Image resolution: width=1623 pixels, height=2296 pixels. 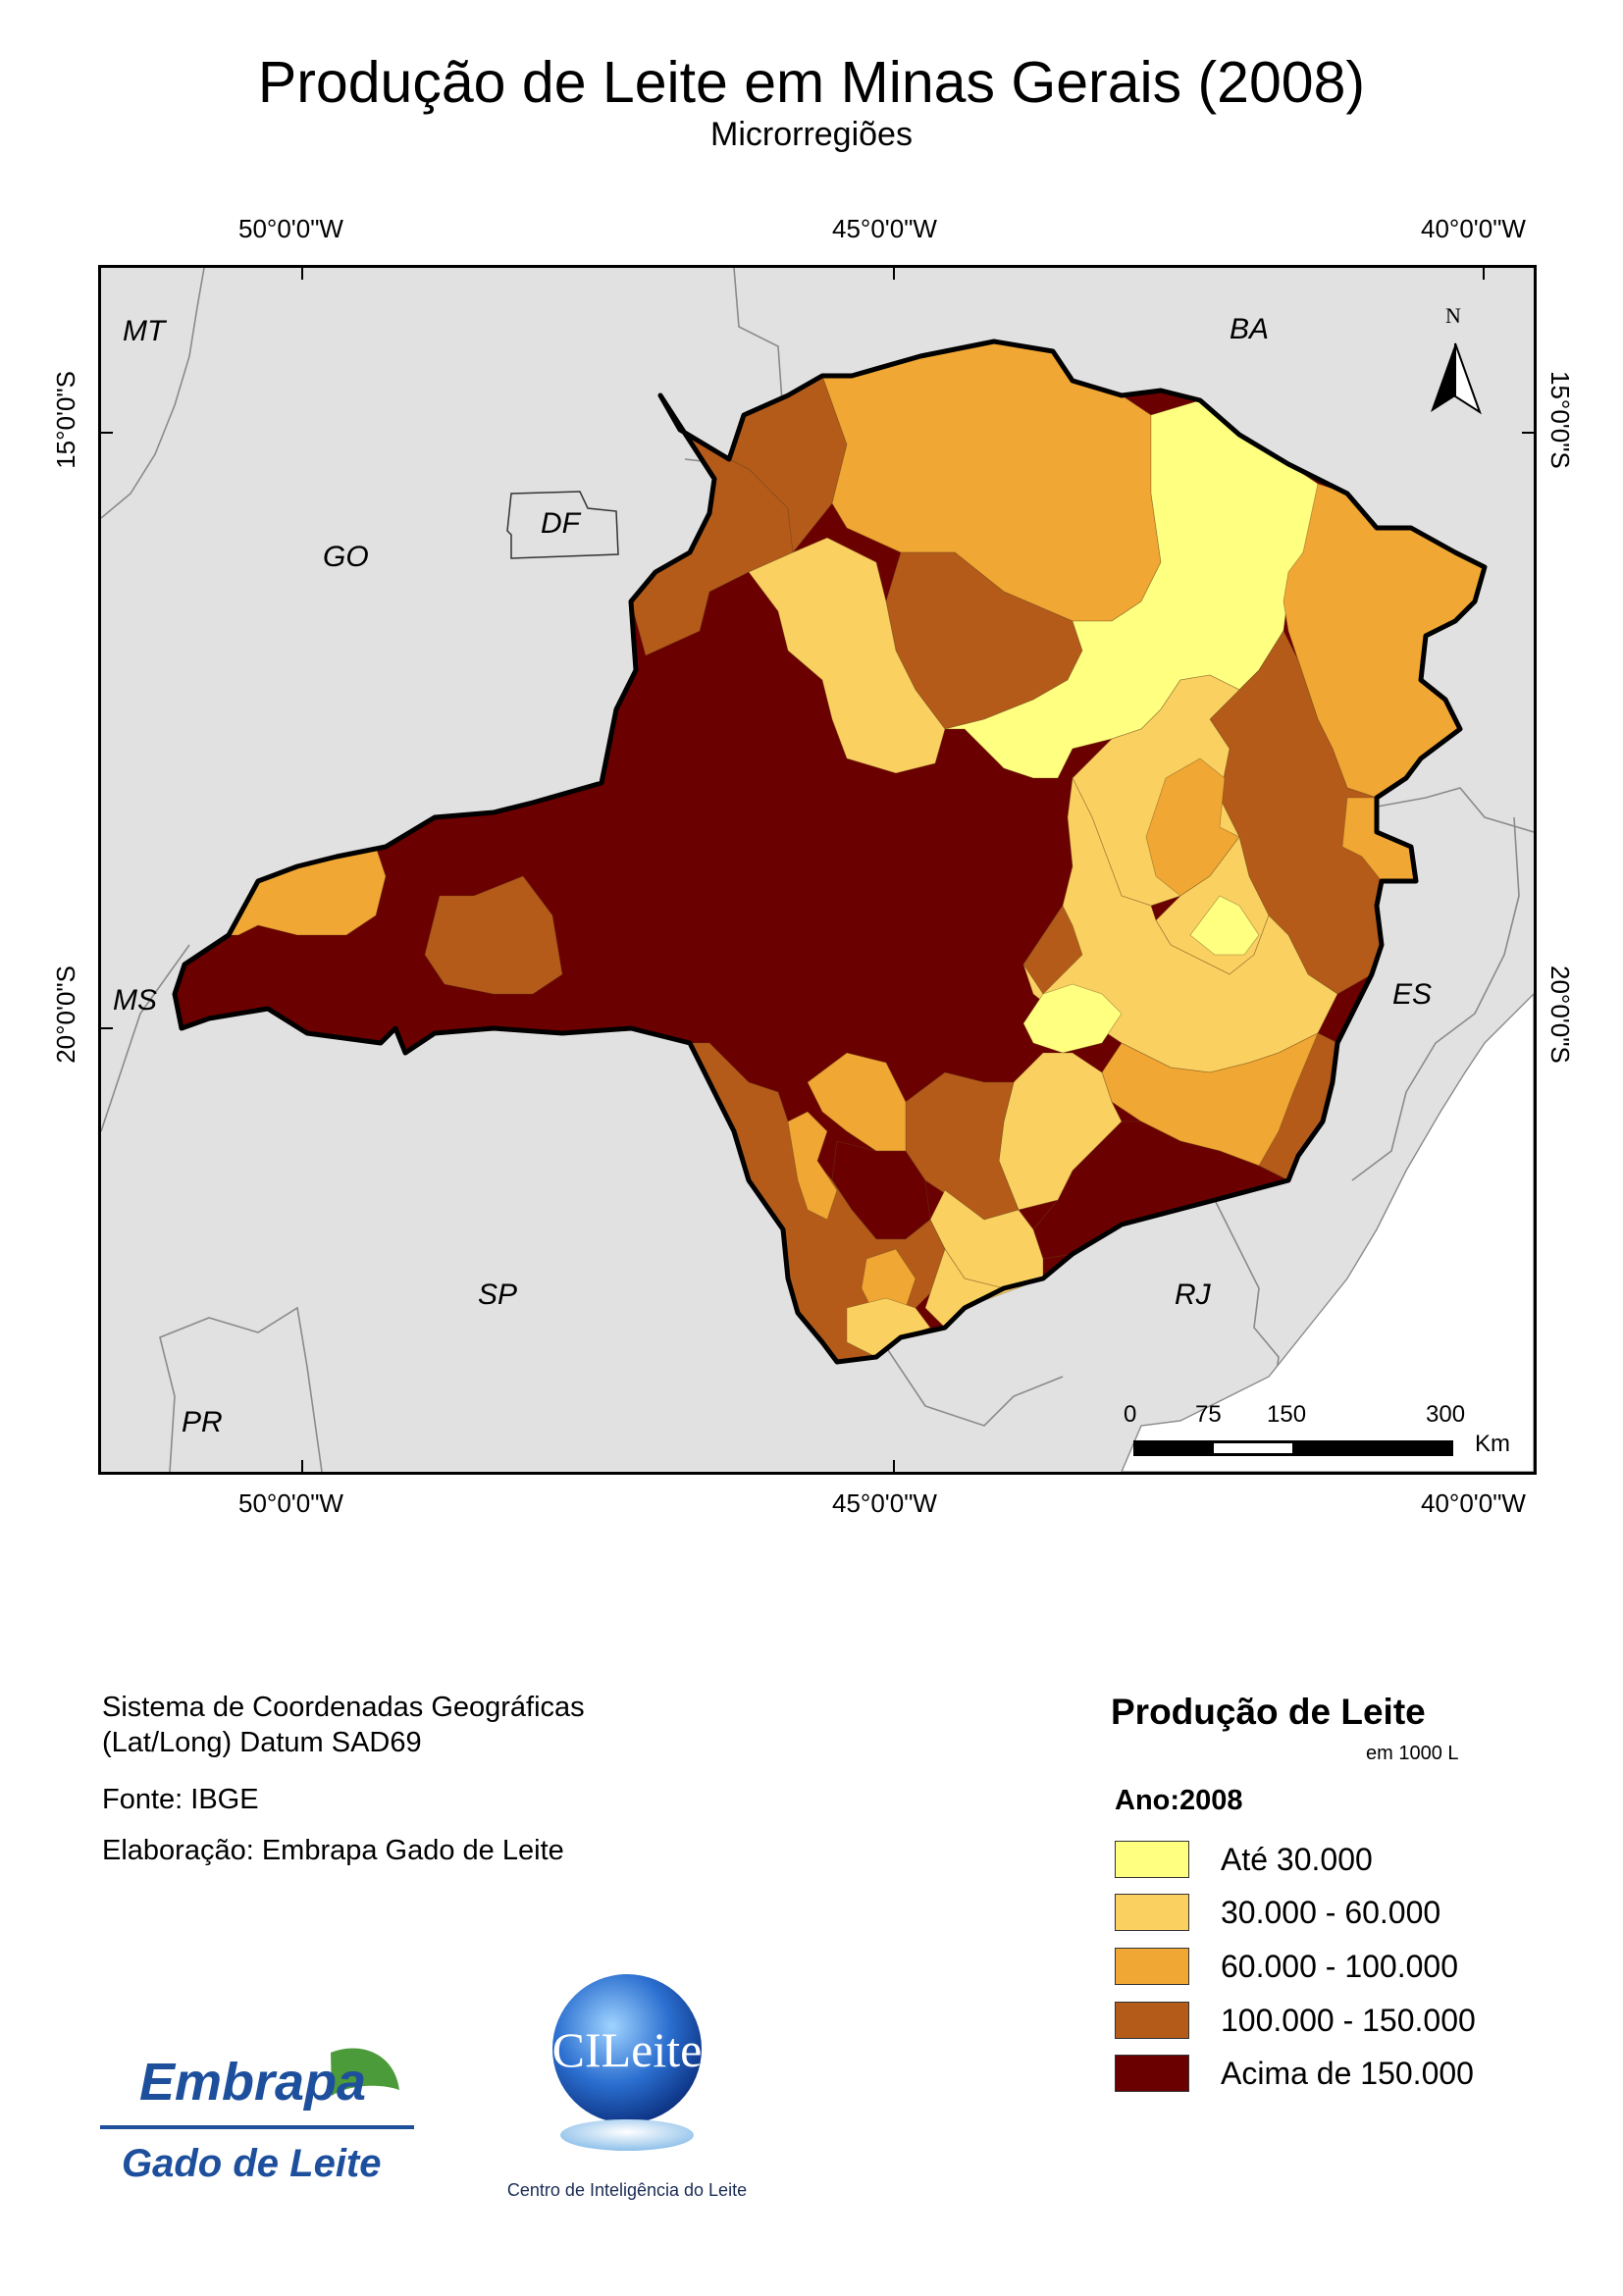 I want to click on embrapa-logo: Embrapa Gado de Leite, so click(x=257, y=2114).